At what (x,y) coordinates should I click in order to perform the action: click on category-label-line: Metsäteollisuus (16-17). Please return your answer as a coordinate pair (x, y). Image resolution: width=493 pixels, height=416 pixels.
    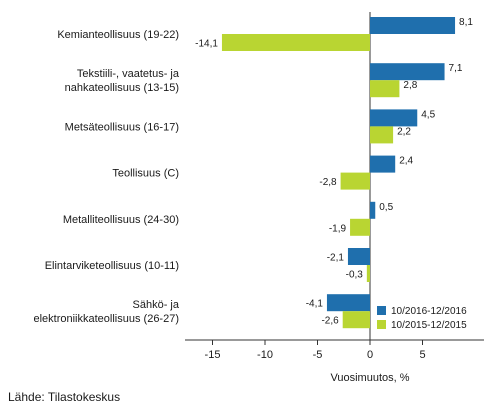
    Looking at the image, I should click on (122, 127).